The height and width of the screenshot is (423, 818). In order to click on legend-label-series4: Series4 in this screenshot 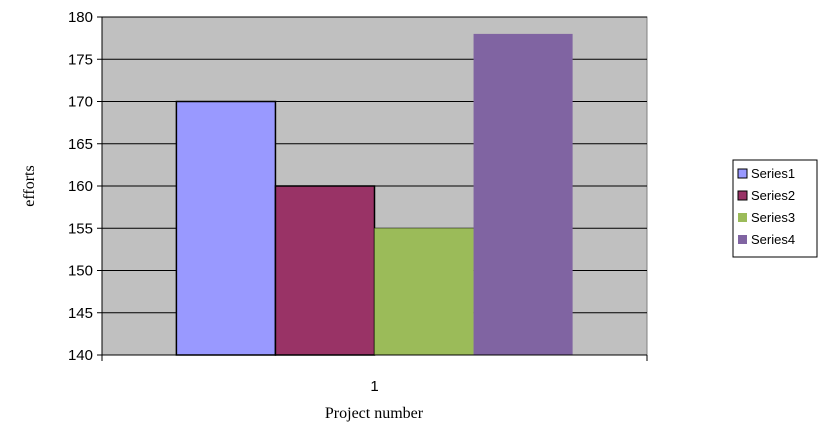, I will do `click(773, 239)`.